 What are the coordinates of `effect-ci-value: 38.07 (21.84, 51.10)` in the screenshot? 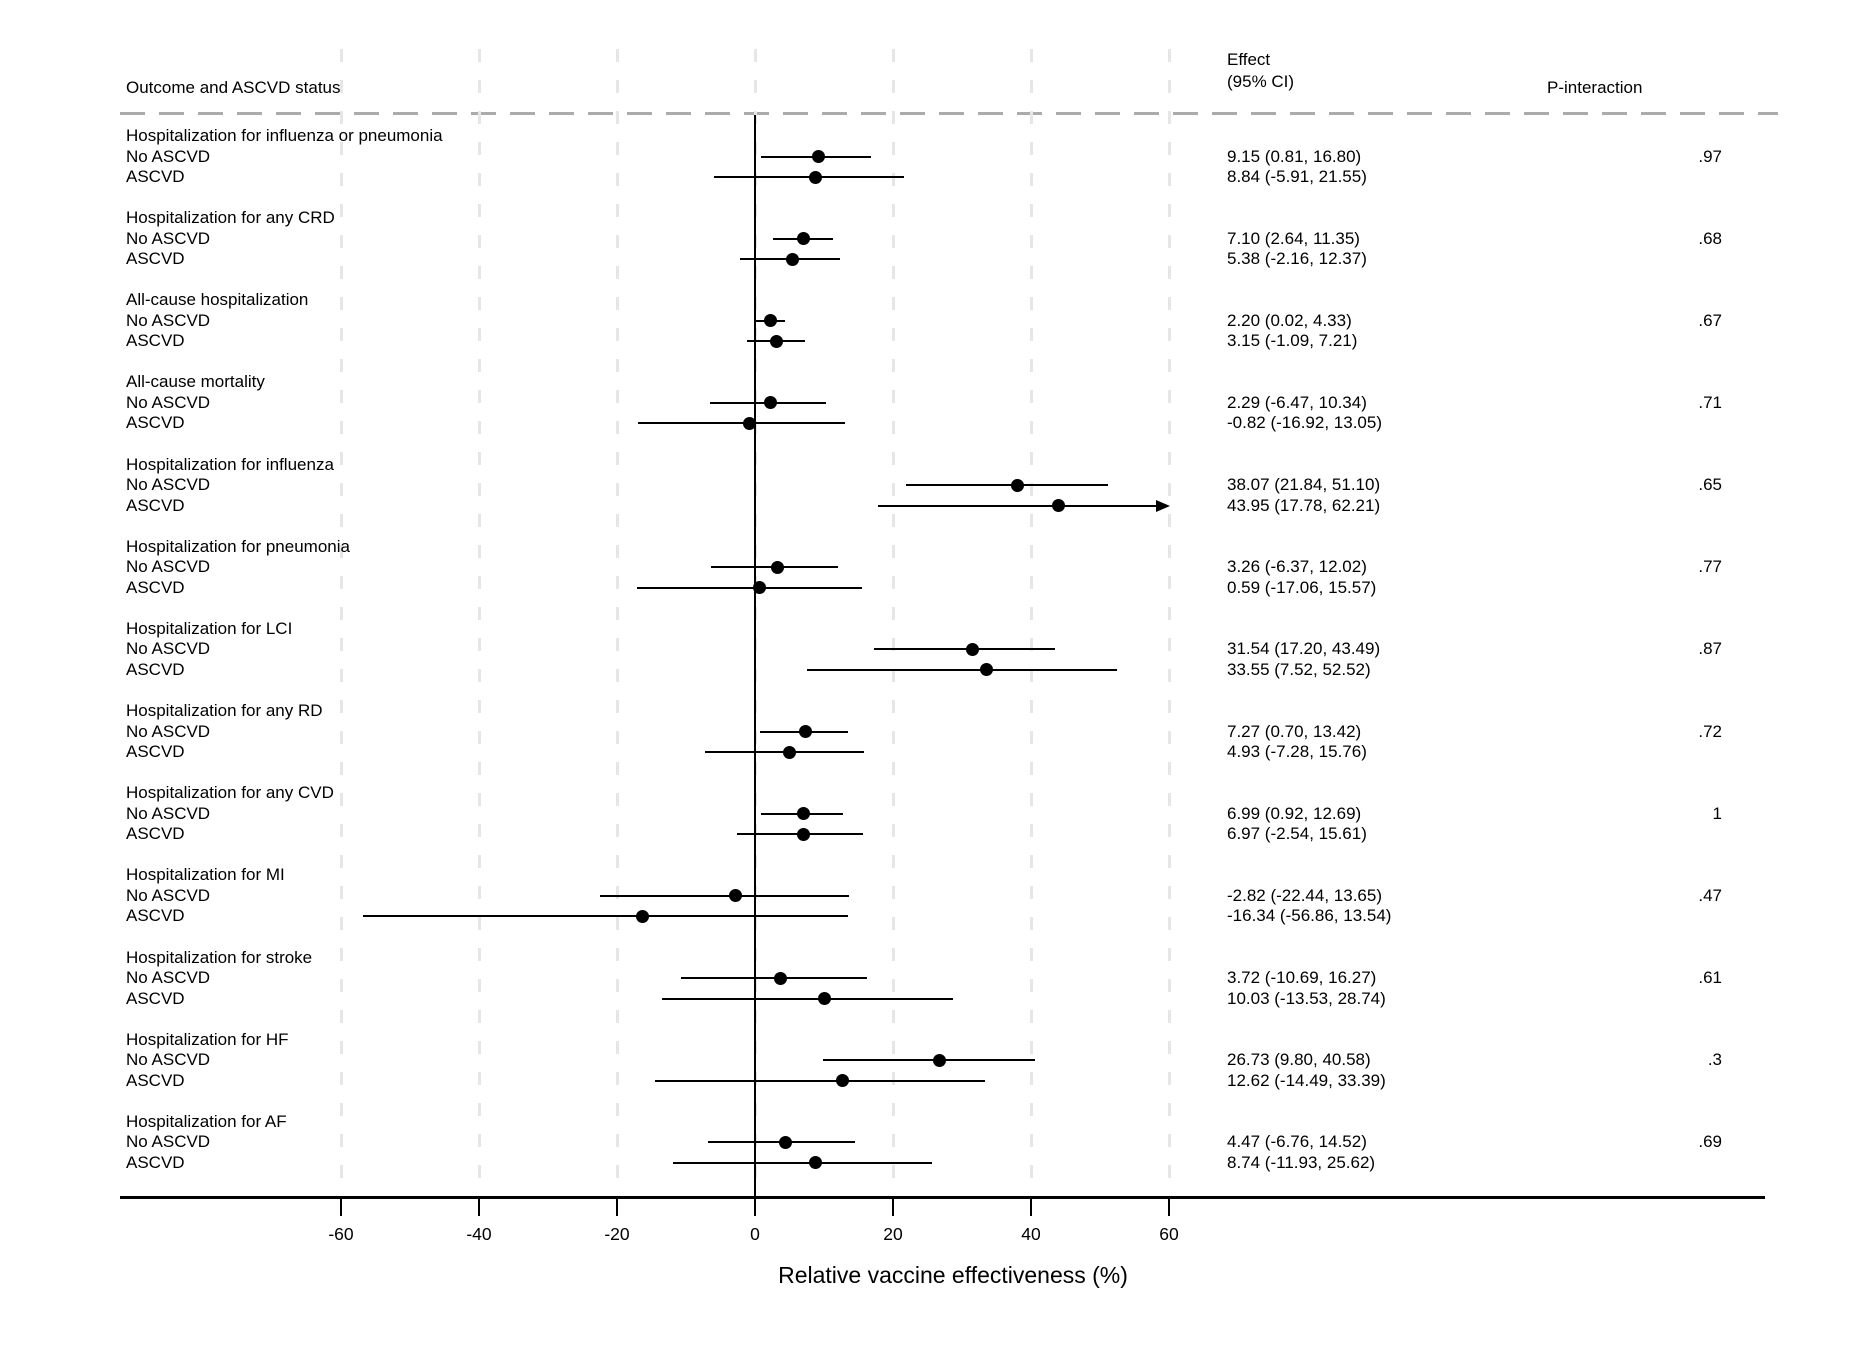 It's located at (1304, 485).